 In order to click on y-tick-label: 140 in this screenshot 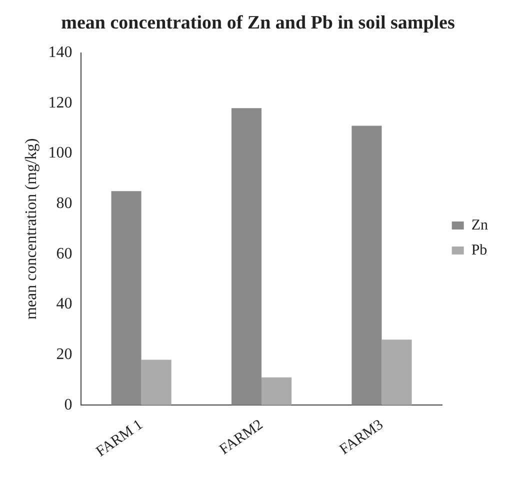, I will do `click(60, 53)`.